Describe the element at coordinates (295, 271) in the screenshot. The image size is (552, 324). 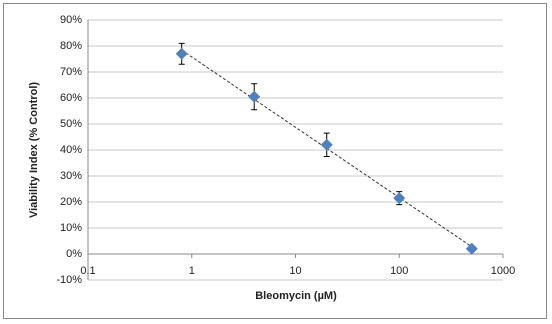
I see `x-tick-label: 10` at that location.